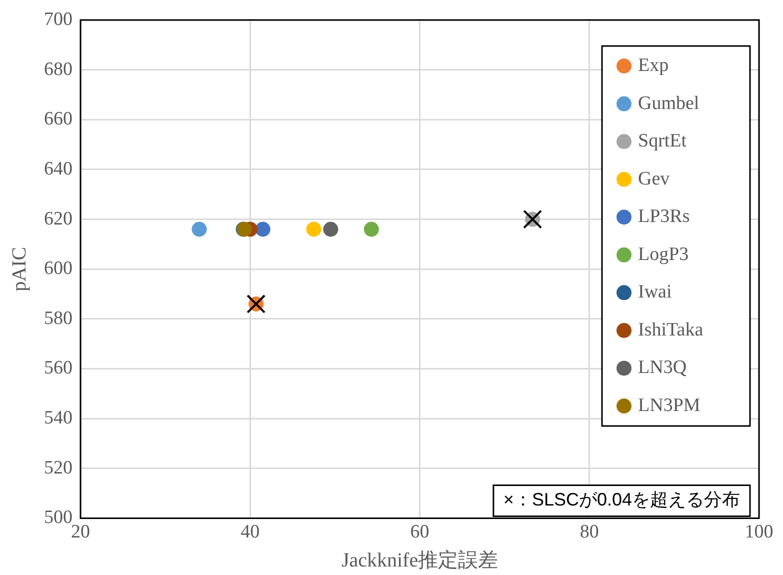  I want to click on y-tick-label: 660, so click(58, 119).